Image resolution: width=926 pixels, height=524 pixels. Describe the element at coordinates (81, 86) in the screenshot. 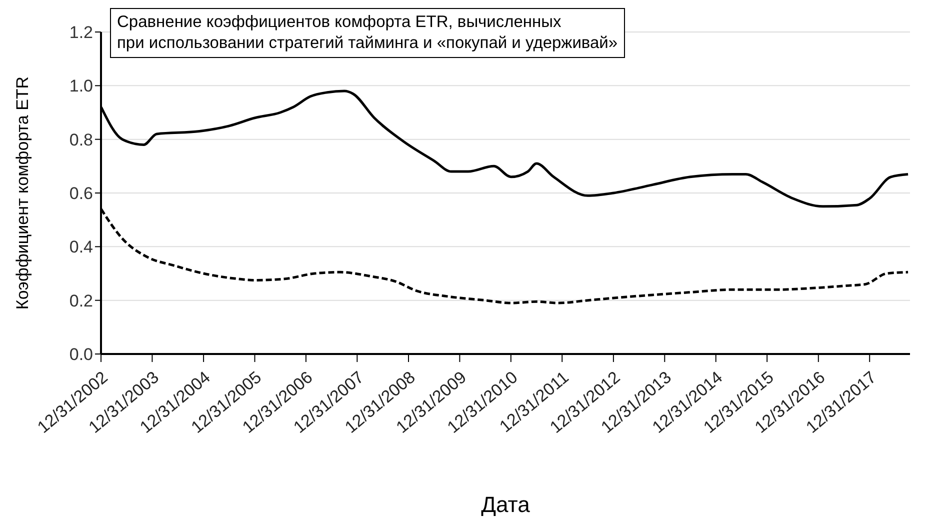

I see `y-tick-label: 1.0` at that location.